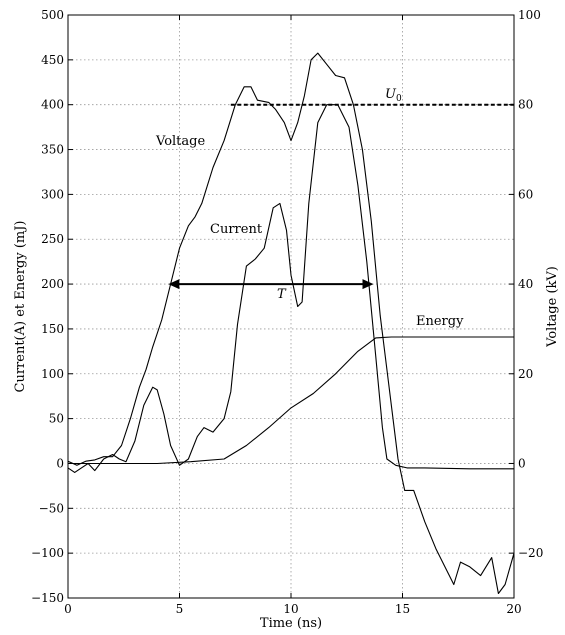  Describe the element at coordinates (402, 609) in the screenshot. I see `x-tick-label: 15` at that location.